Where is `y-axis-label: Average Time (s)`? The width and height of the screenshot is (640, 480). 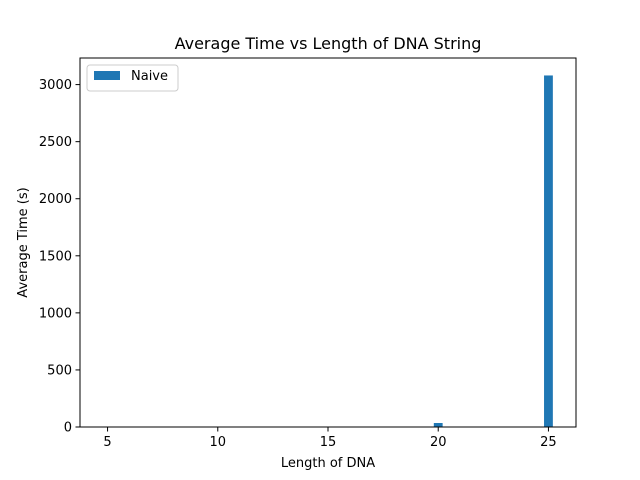
y-axis-label: Average Time (s) is located at coordinates (23, 242).